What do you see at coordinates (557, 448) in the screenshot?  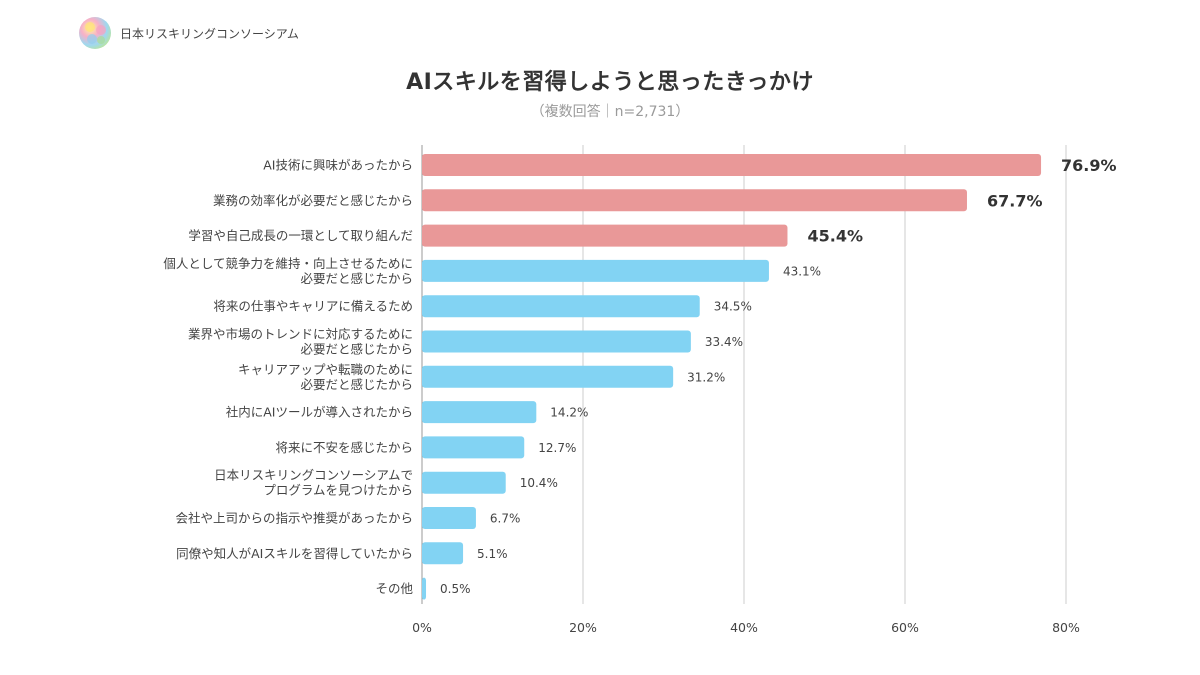 I see `data-label: 12.7%` at bounding box center [557, 448].